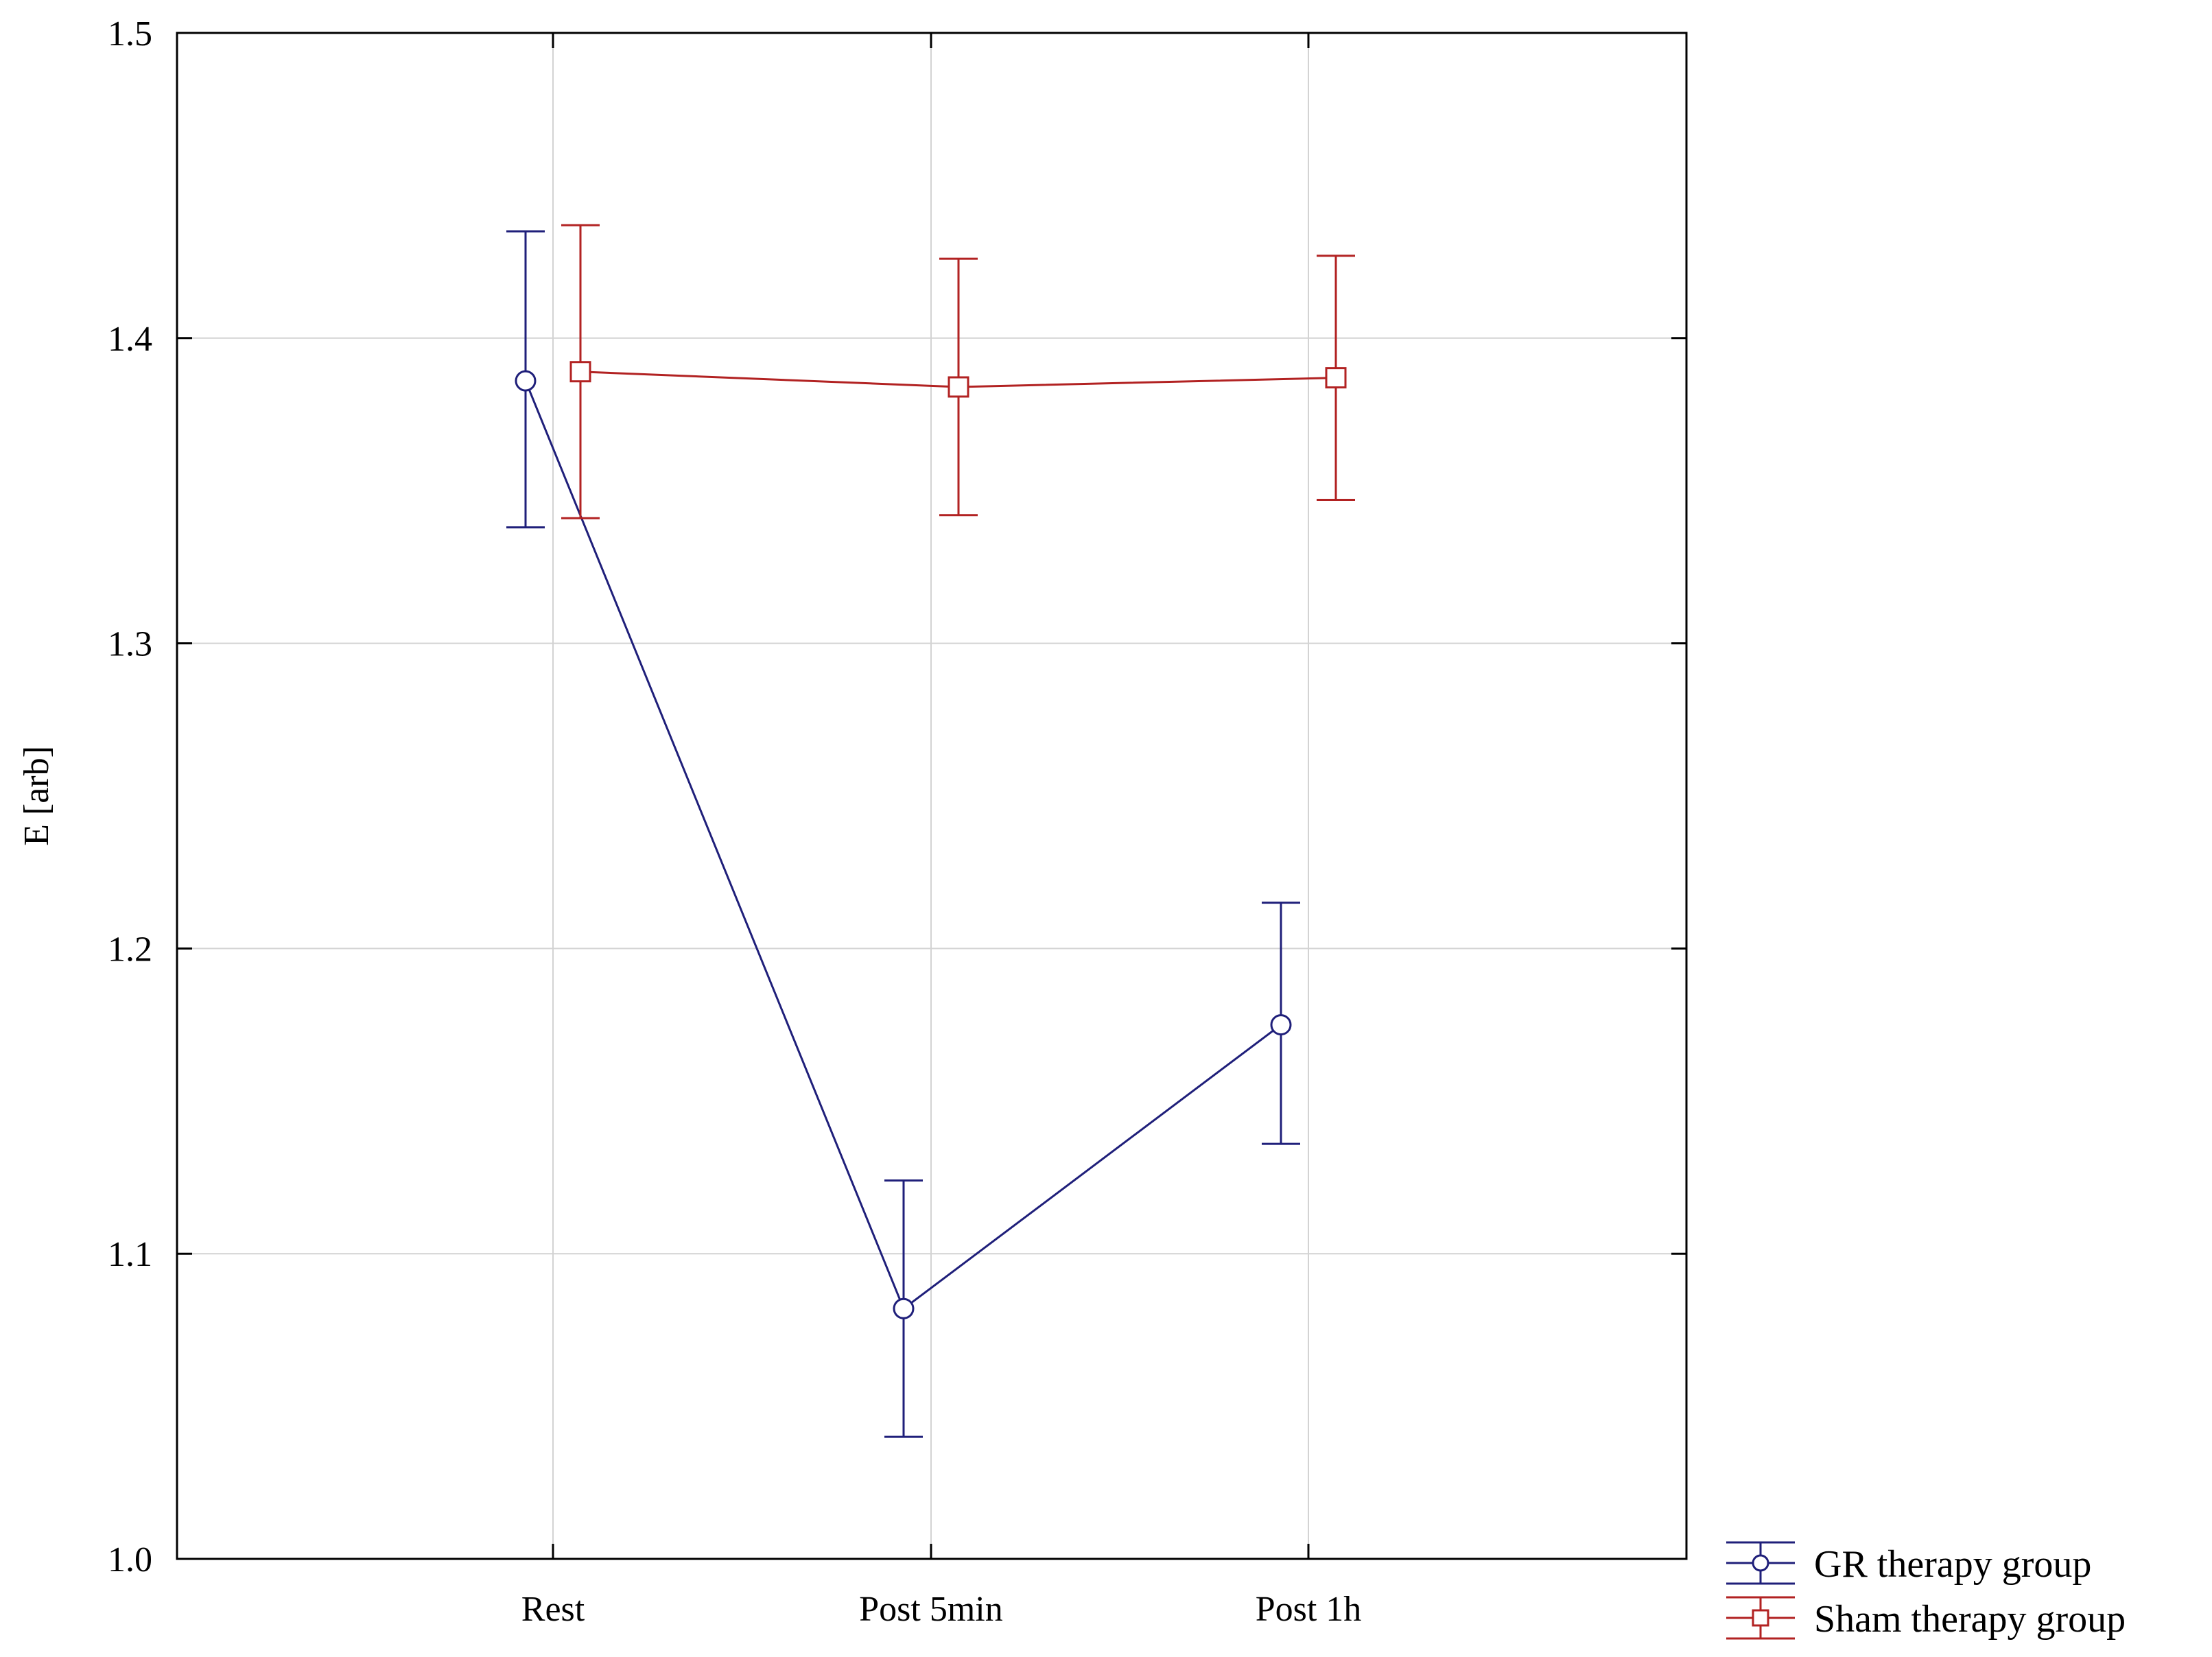  What do you see at coordinates (1309, 1609) in the screenshot?
I see `x-tick-label: Post 1h` at bounding box center [1309, 1609].